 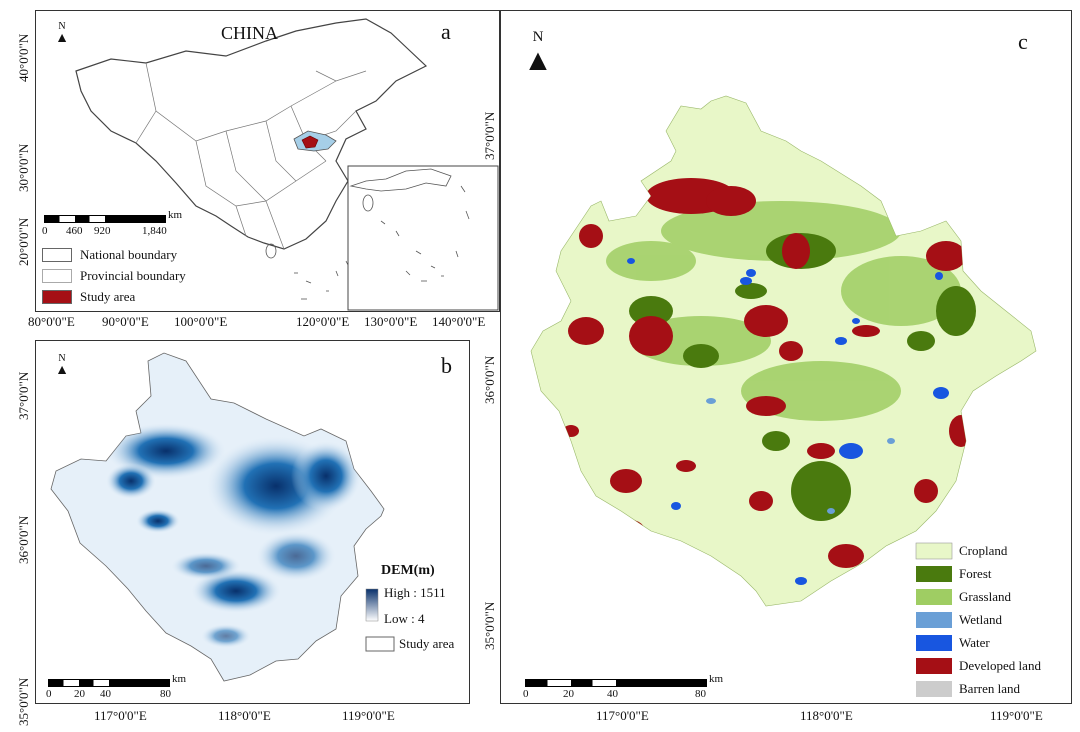 I want to click on legend-study-area: Study area, so click(x=88, y=297).